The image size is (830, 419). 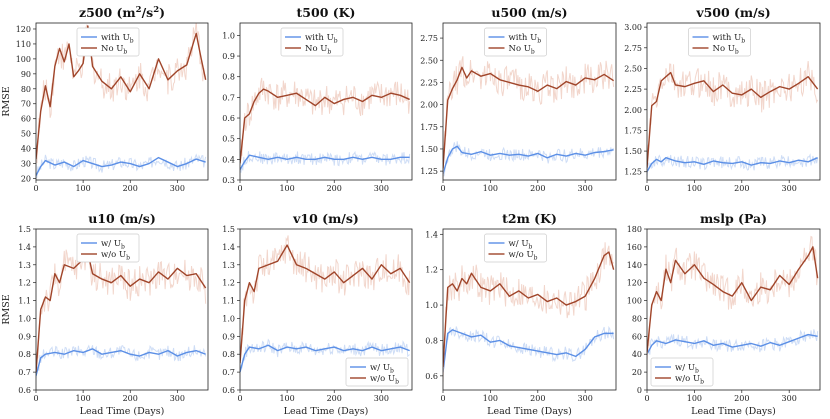 I want to click on legend-label: No Ub, so click(x=726, y=50).